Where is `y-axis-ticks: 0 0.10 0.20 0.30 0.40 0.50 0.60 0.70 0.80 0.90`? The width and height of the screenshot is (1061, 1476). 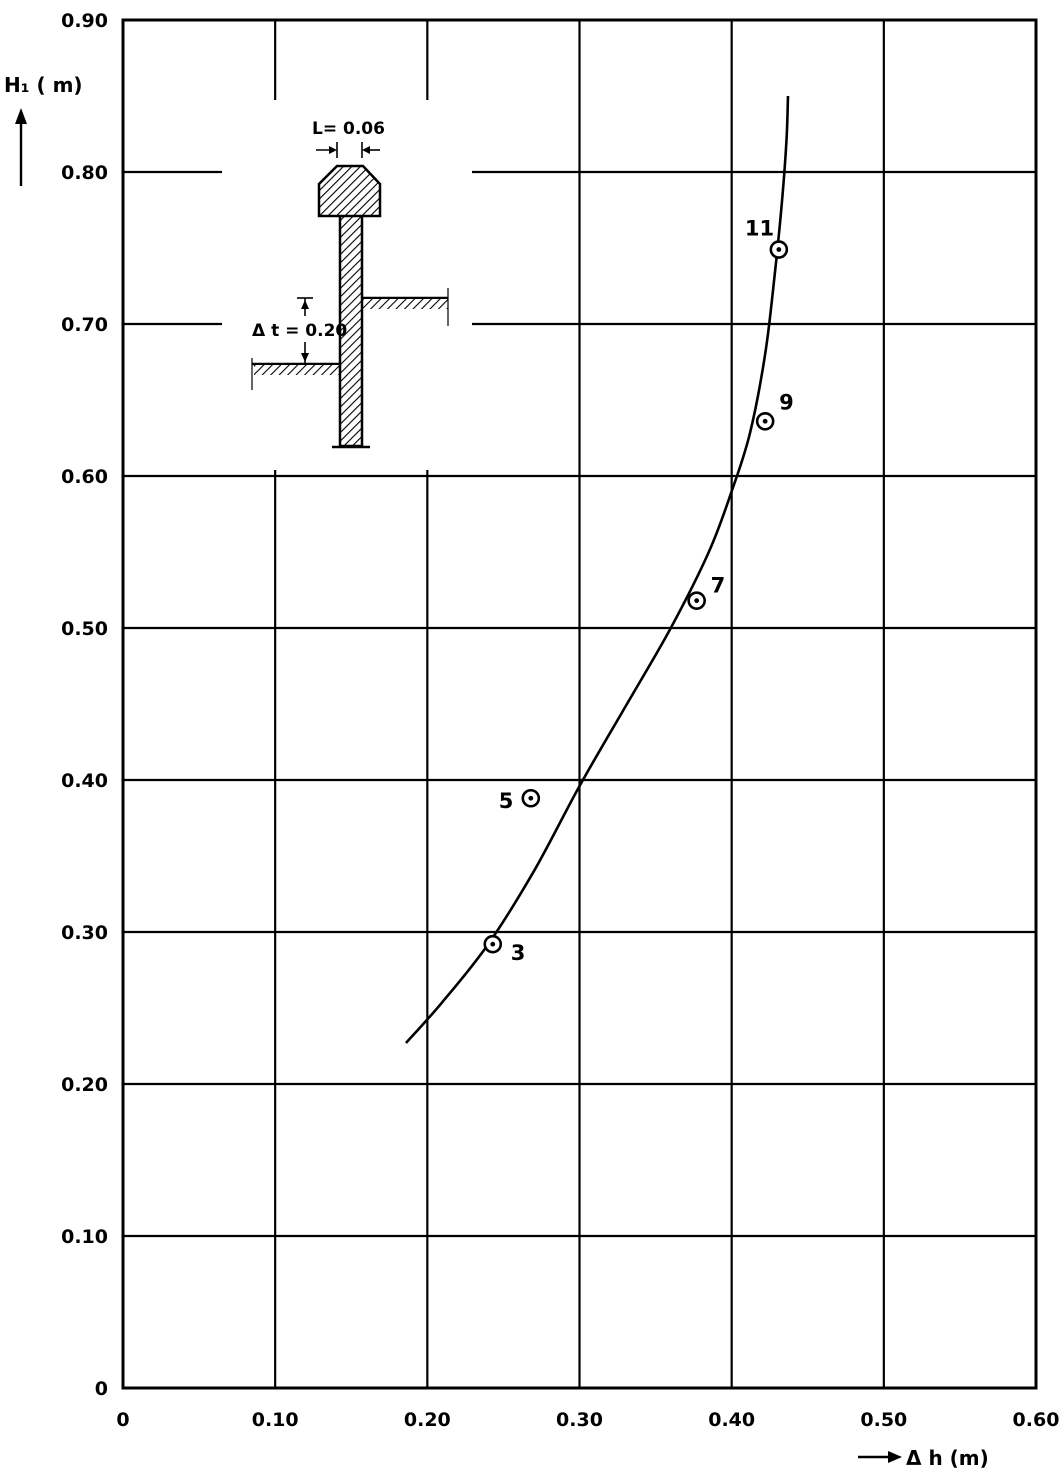
y-axis-ticks: 0 0.10 0.20 0.30 0.40 0.50 0.60 0.70 0.80 0.90 is located at coordinates (84, 705).